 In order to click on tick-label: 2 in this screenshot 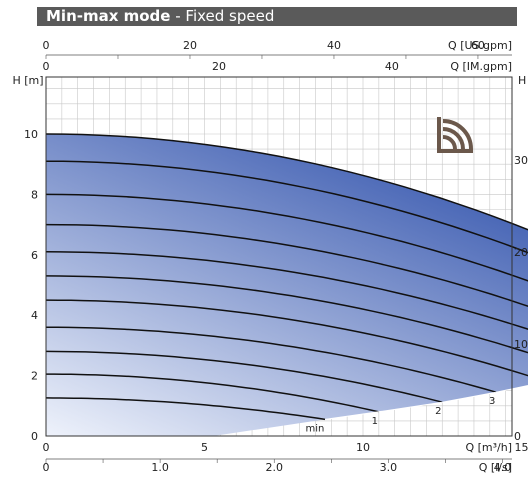, I will do `click(34, 376)`.